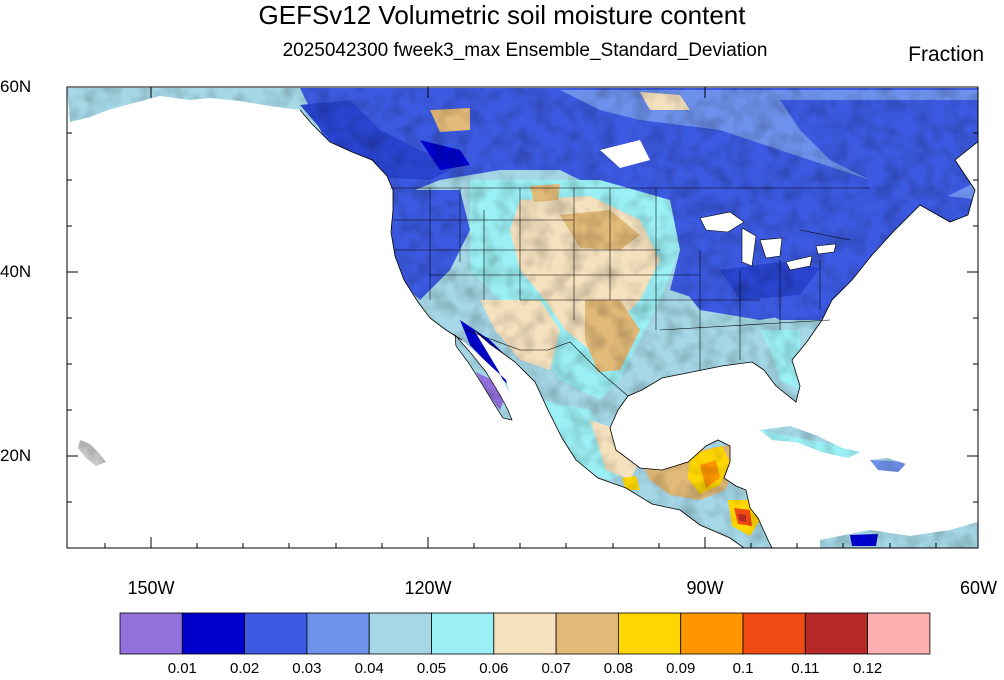 Image resolution: width=1004 pixels, height=680 pixels. I want to click on lon-label-60w: 60W, so click(979, 588).